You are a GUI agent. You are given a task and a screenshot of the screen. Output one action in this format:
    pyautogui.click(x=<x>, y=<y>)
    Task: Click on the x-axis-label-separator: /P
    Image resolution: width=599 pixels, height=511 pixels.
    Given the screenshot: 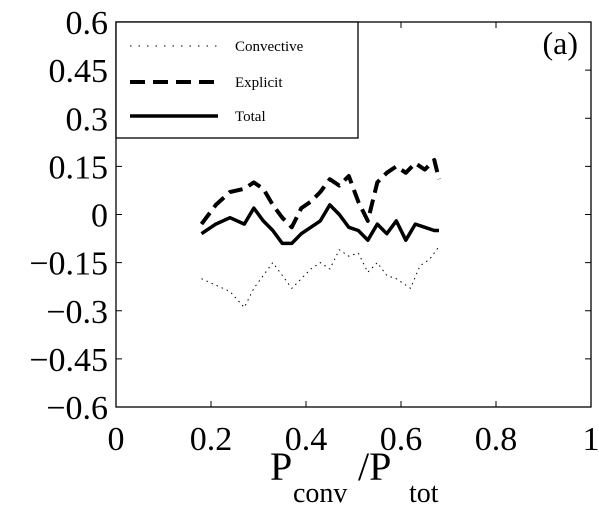 What is the action you would take?
    pyautogui.click(x=374, y=466)
    